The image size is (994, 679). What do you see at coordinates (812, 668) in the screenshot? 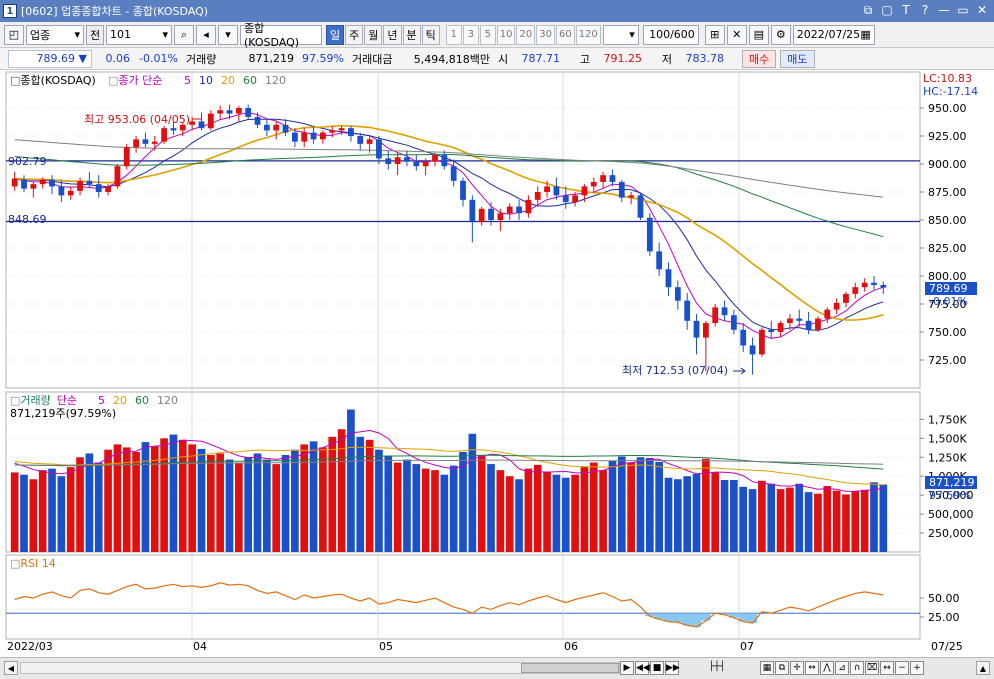
I see `pan-icon: ⇔` at bounding box center [812, 668].